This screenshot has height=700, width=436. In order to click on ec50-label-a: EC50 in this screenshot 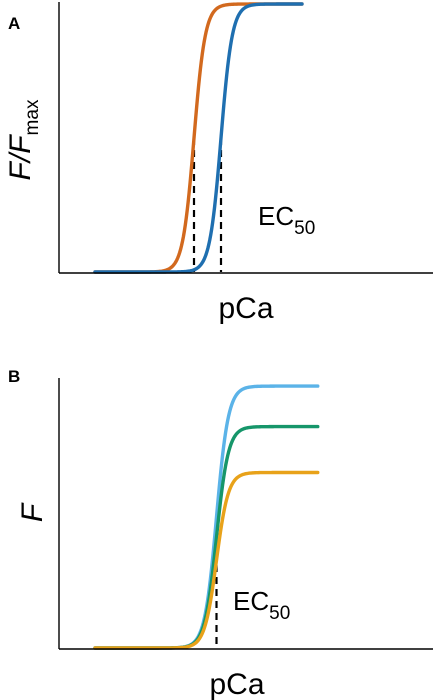, I will do `click(286, 220)`.